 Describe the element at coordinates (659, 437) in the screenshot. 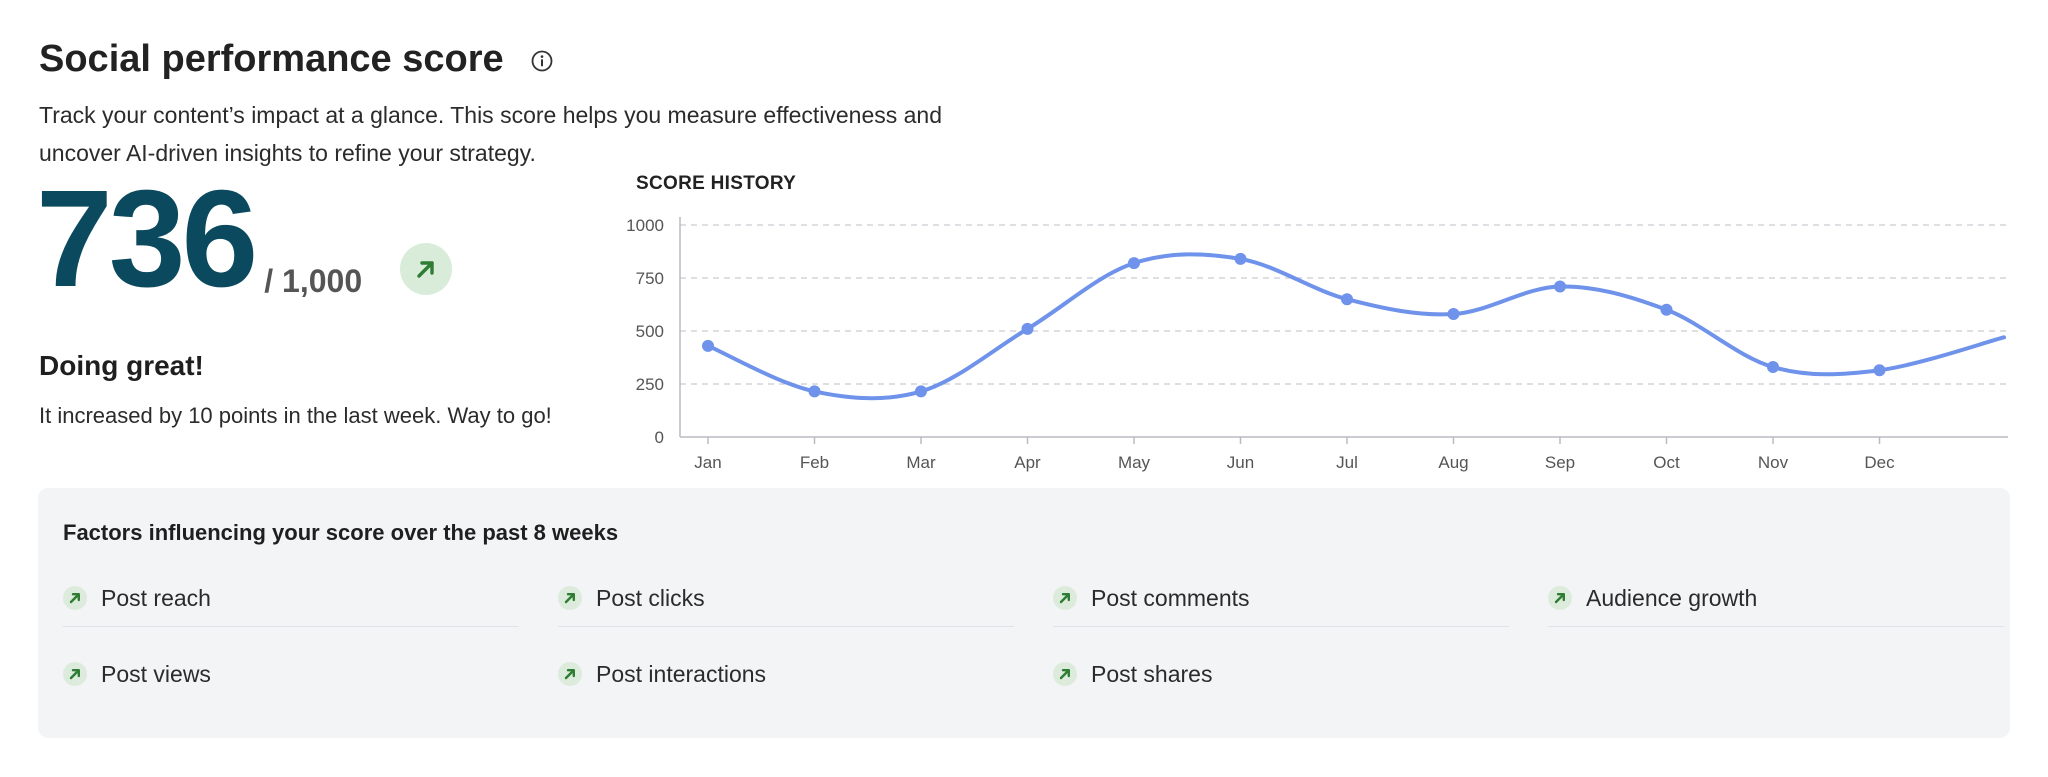

I see `y-tick-label: 0` at that location.